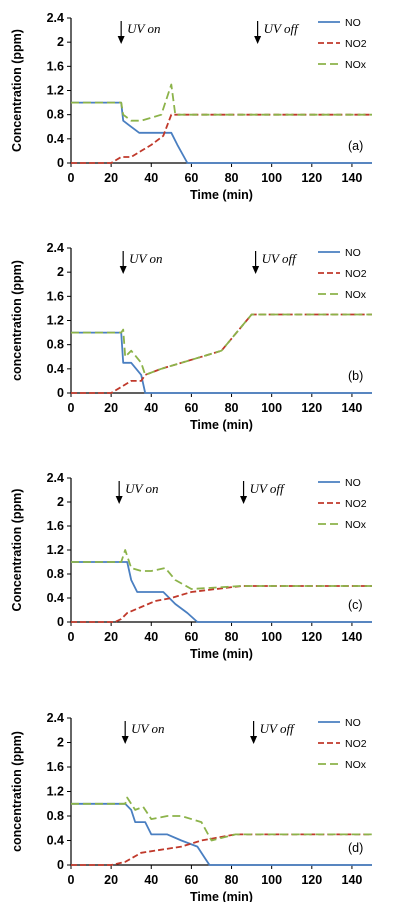 This screenshot has width=400, height=902. I want to click on panel-label: (a), so click(355, 146).